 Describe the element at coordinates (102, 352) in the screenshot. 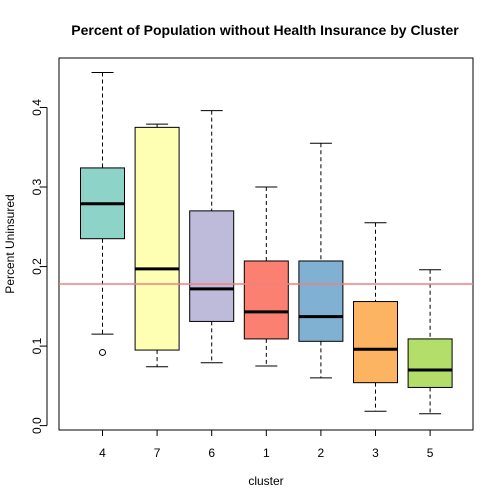

I see `outlier-point` at that location.